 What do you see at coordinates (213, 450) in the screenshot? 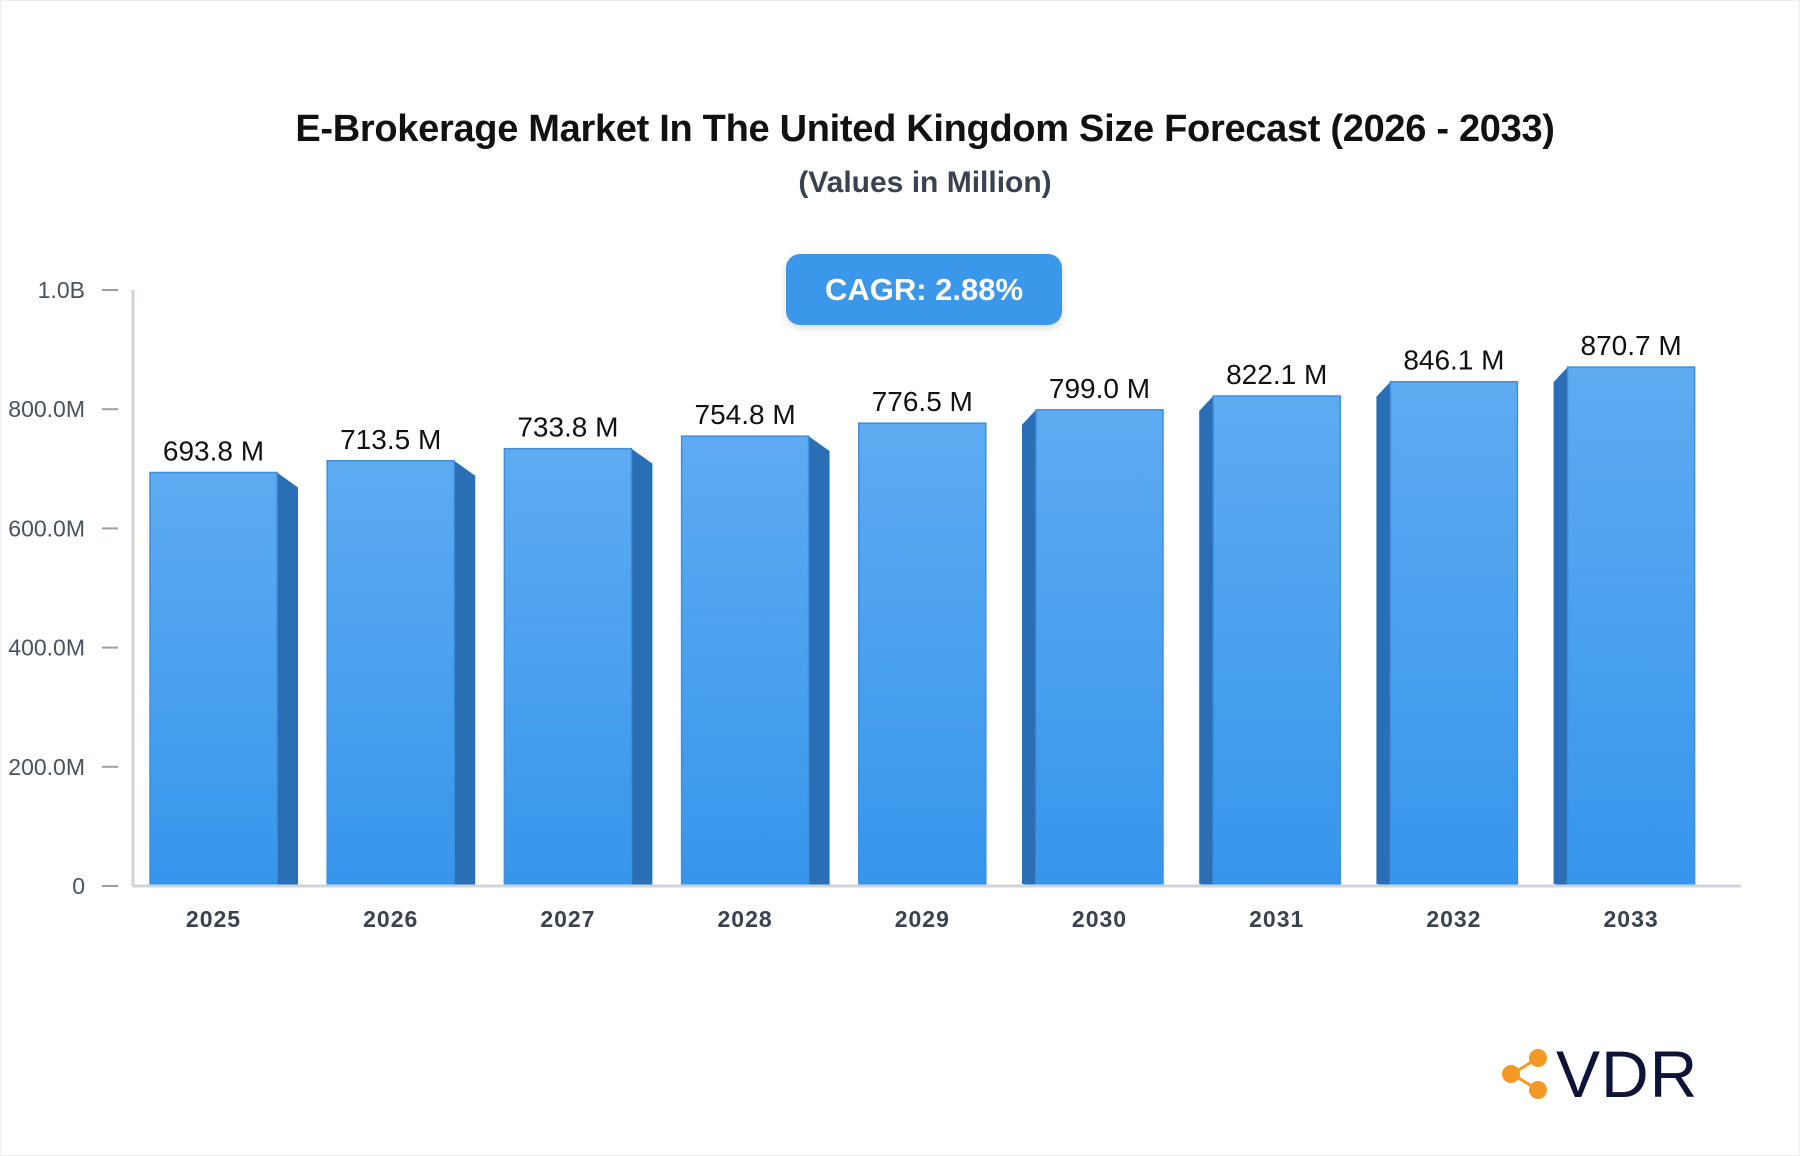
I see `data-label: 693.8 M` at bounding box center [213, 450].